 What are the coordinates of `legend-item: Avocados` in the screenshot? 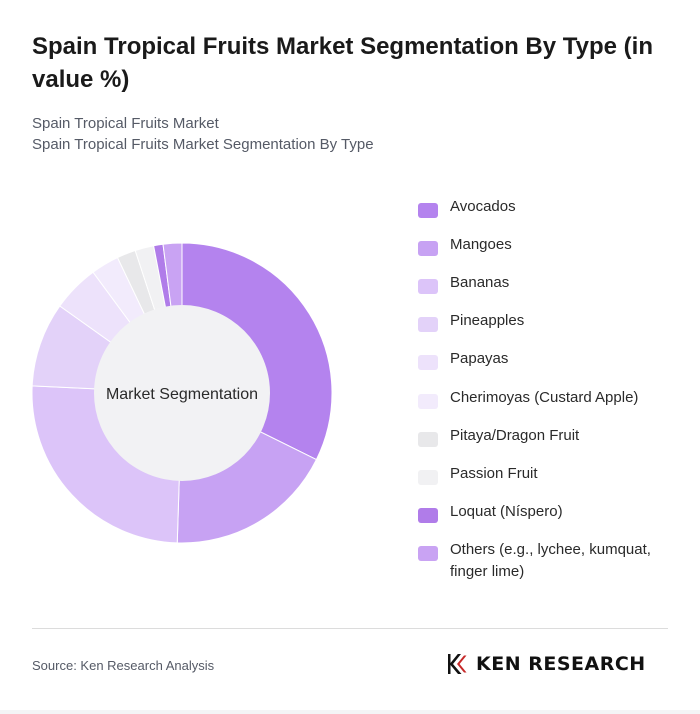 It's located at (548, 207).